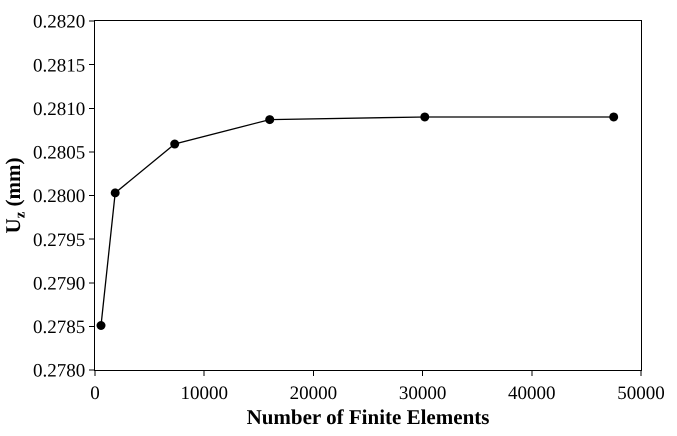 Image resolution: width=677 pixels, height=436 pixels. I want to click on y-tick-label: 0.2800, so click(59, 197).